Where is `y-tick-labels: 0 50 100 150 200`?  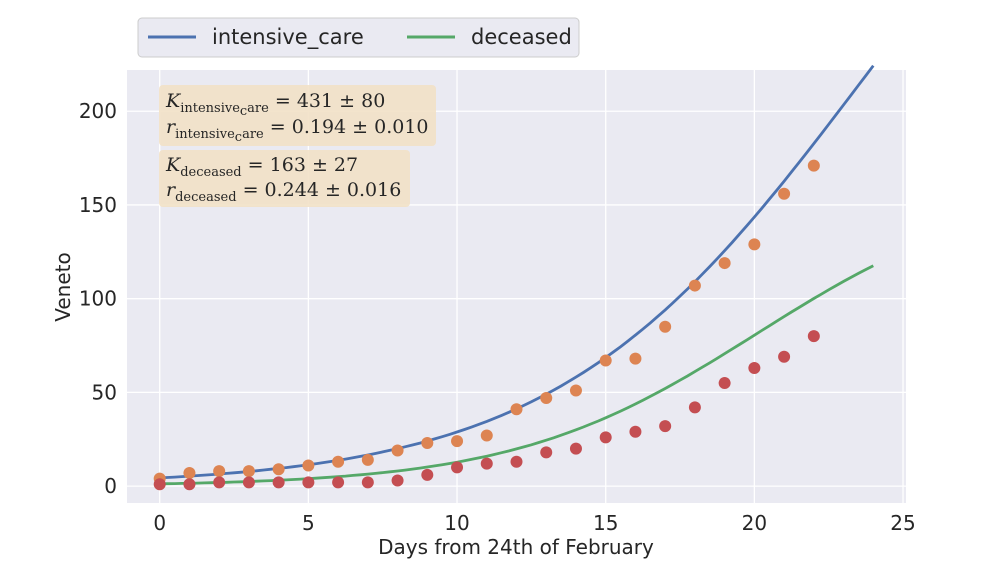
y-tick-labels: 0 50 100 150 200 is located at coordinates (98, 298).